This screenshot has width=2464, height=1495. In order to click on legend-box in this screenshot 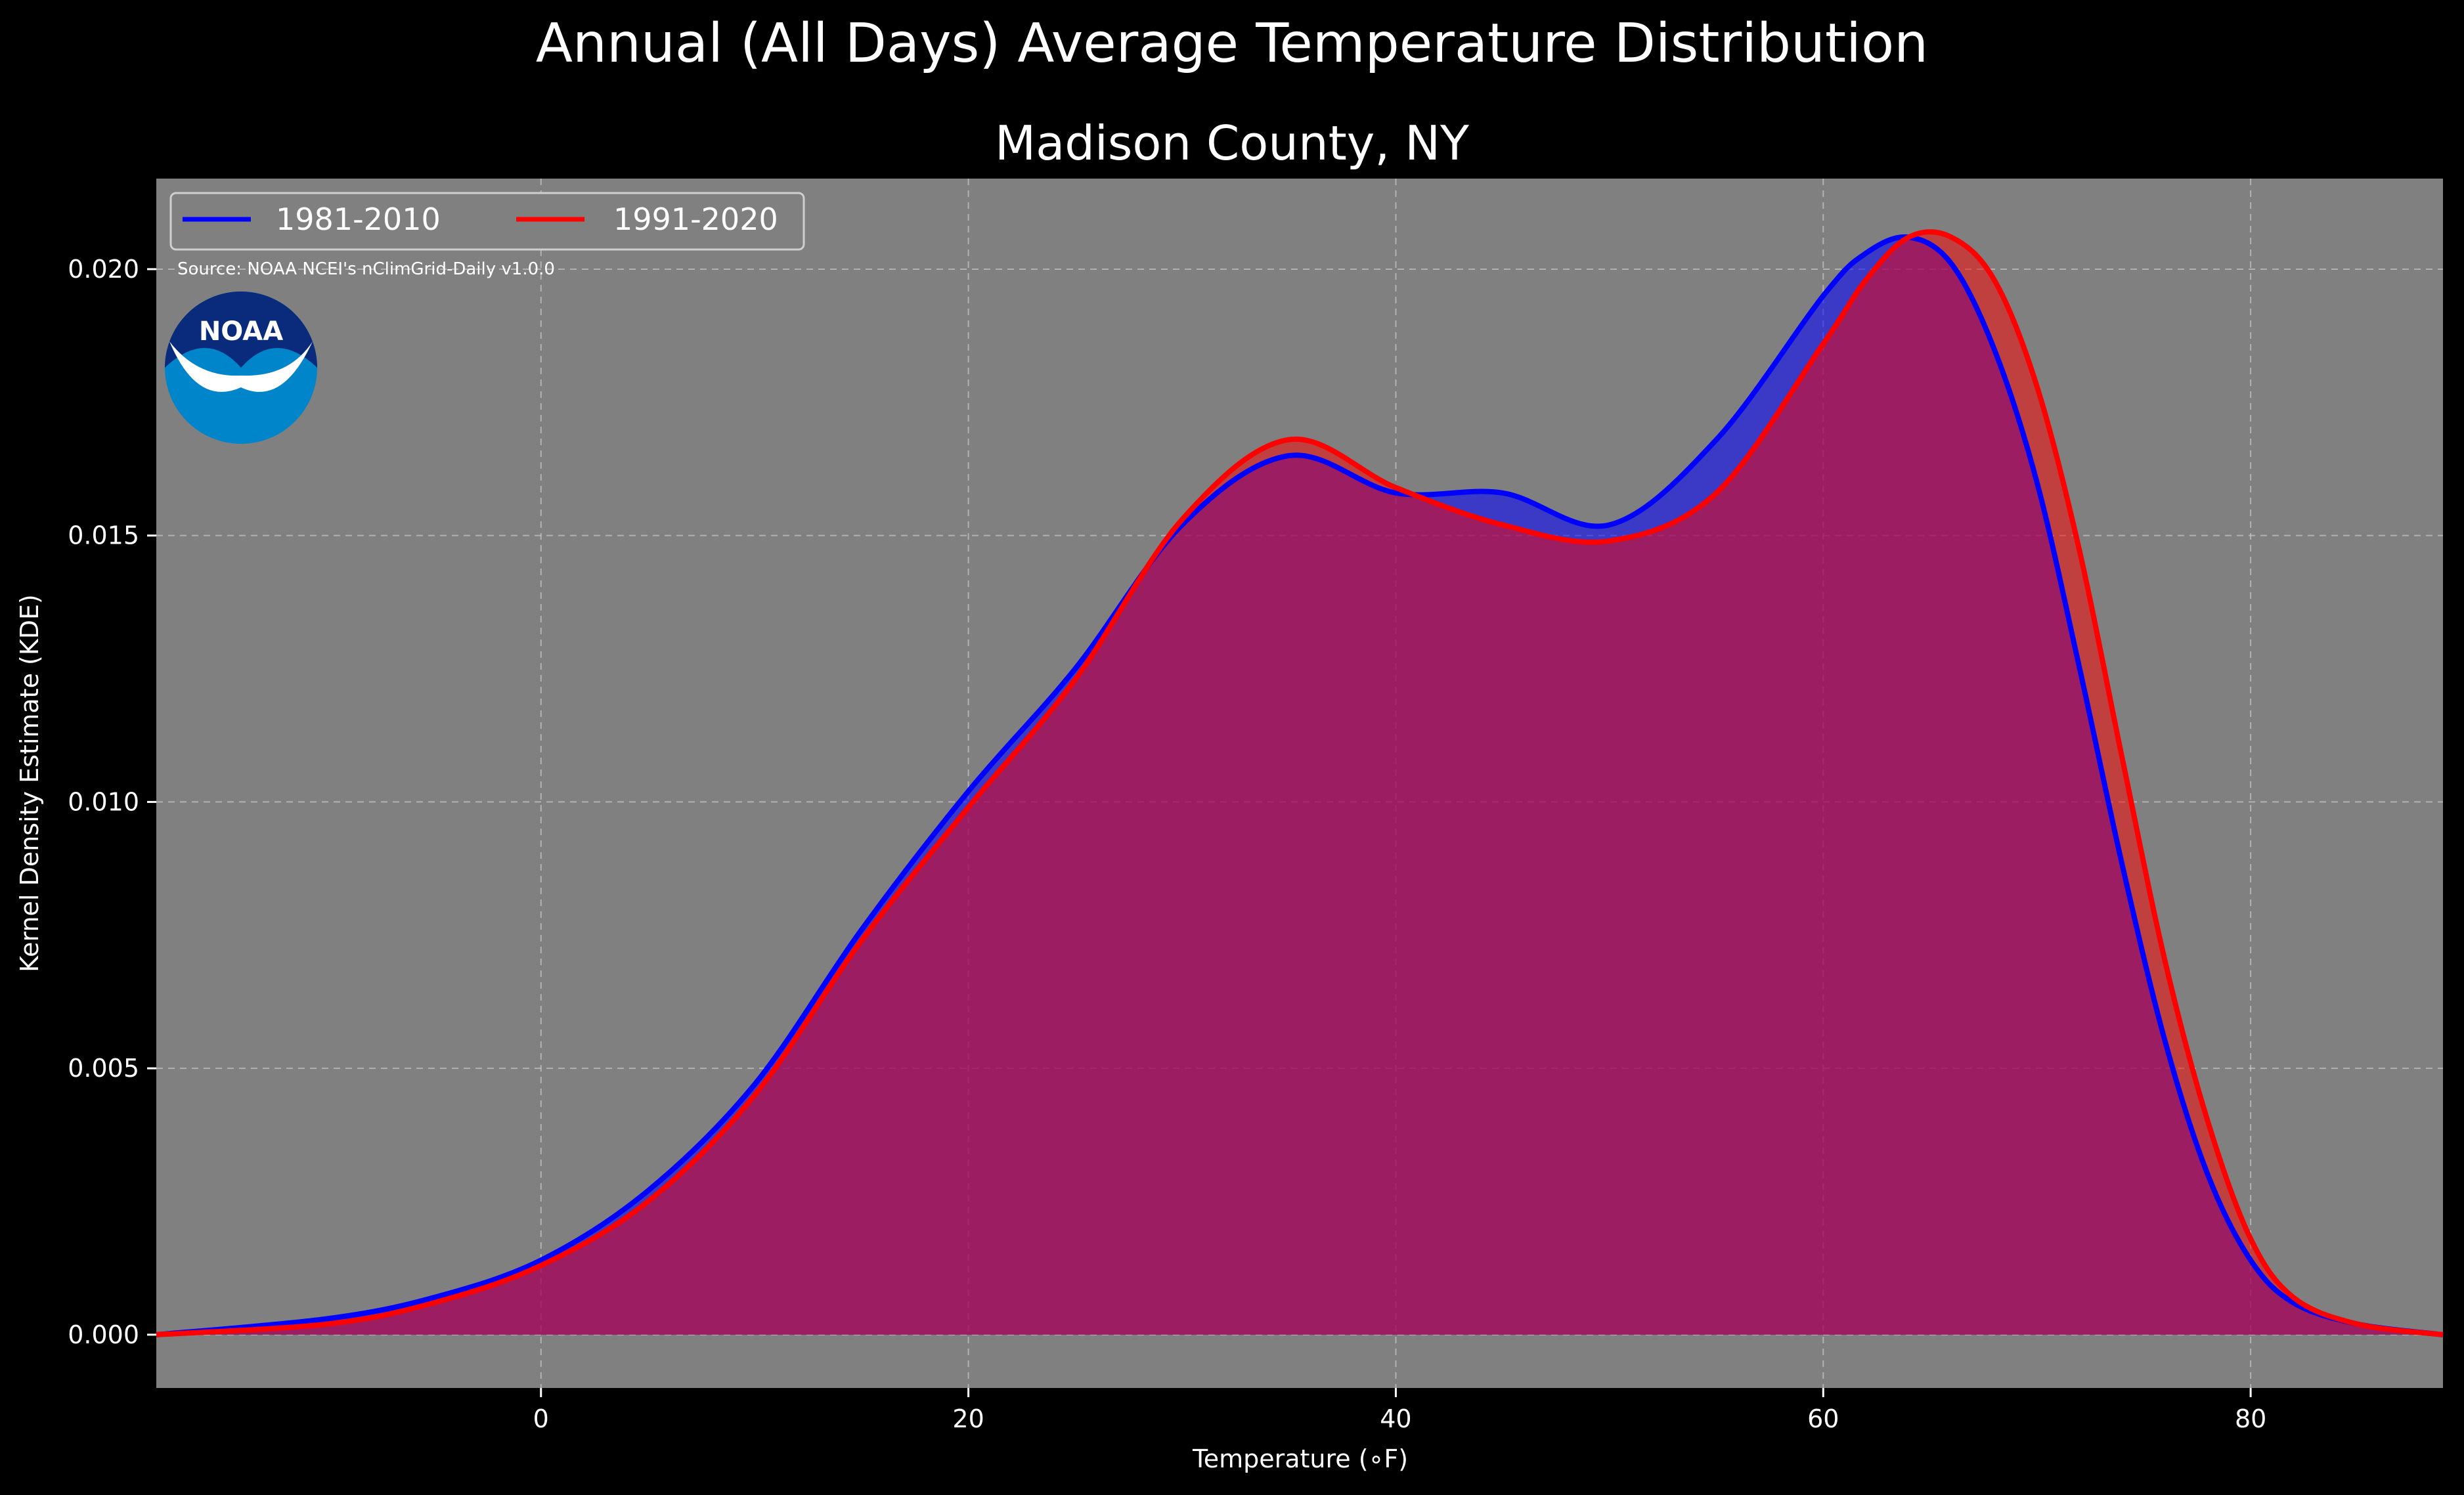, I will do `click(487, 221)`.